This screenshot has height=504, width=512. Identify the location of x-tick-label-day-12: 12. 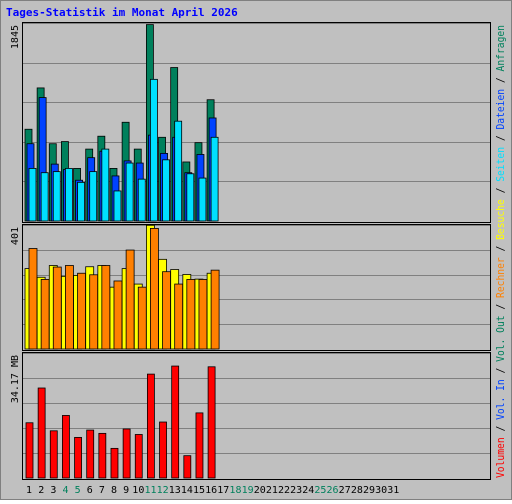
(163, 490).